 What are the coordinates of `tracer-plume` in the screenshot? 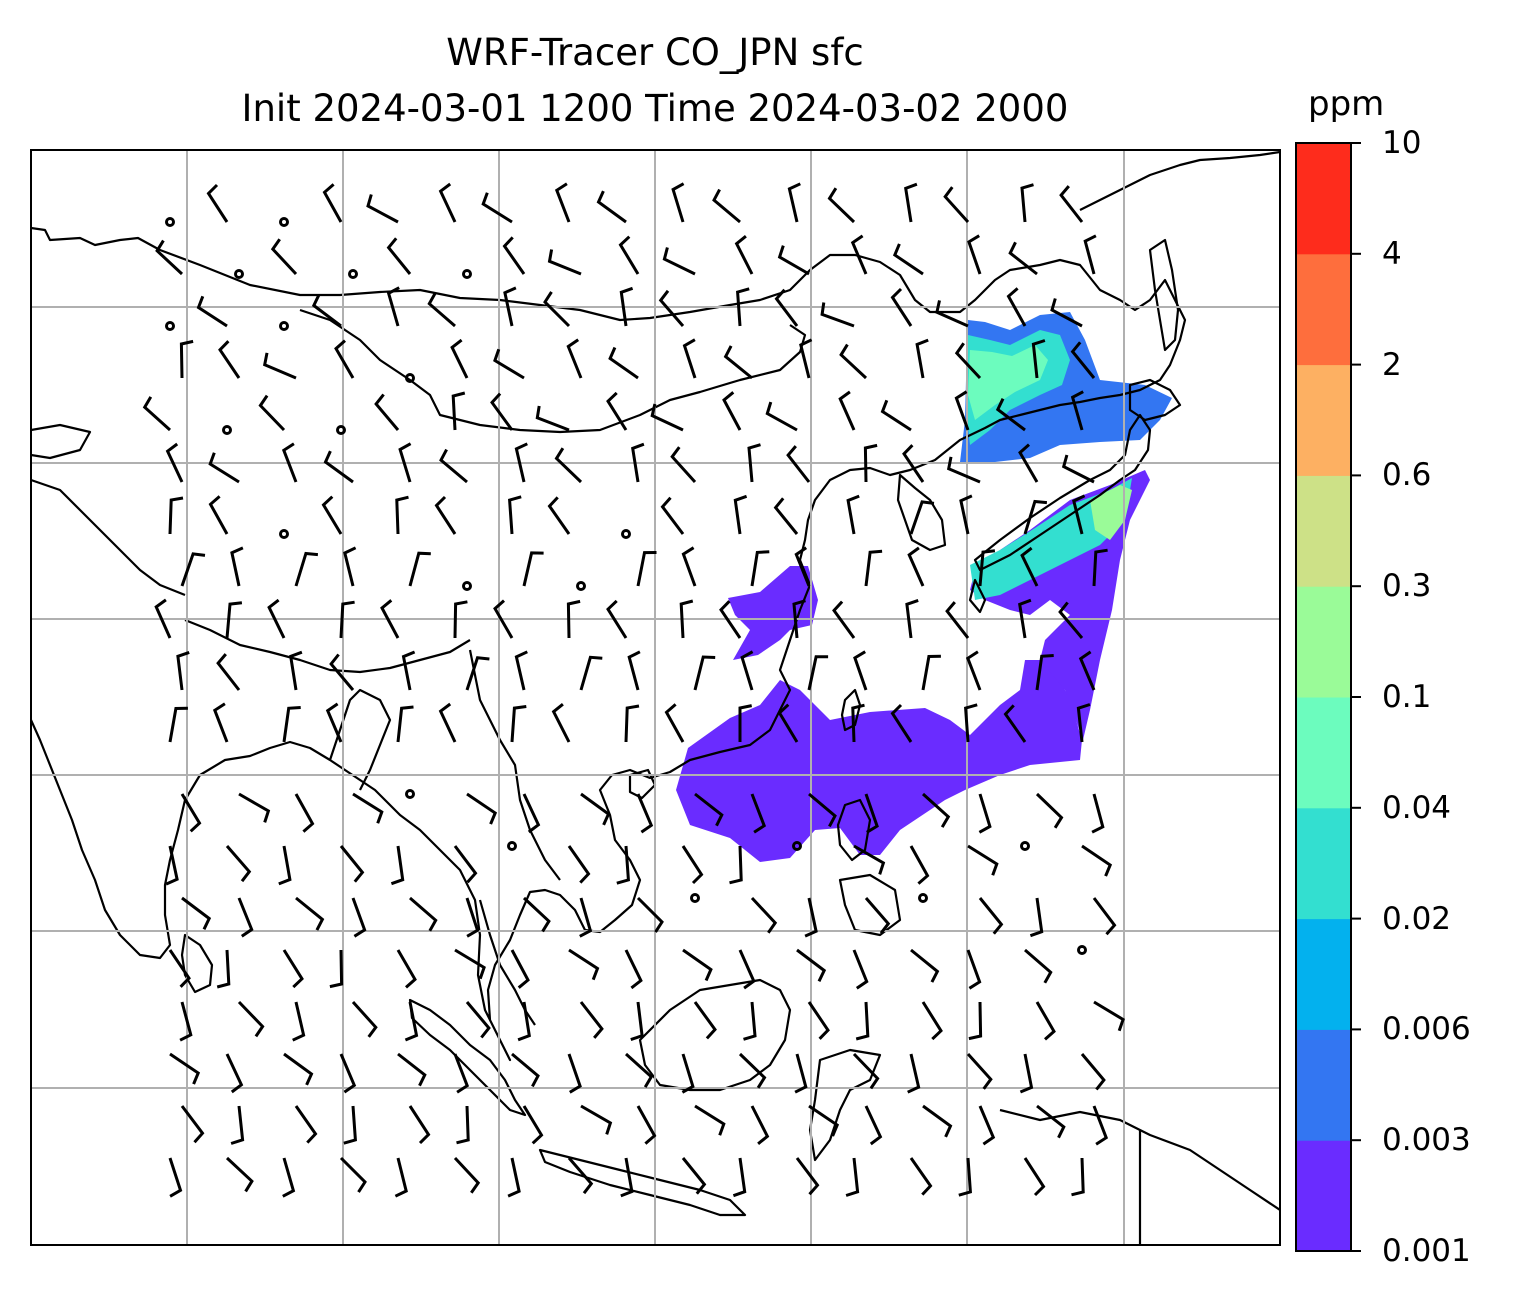 It's located at (924, 587).